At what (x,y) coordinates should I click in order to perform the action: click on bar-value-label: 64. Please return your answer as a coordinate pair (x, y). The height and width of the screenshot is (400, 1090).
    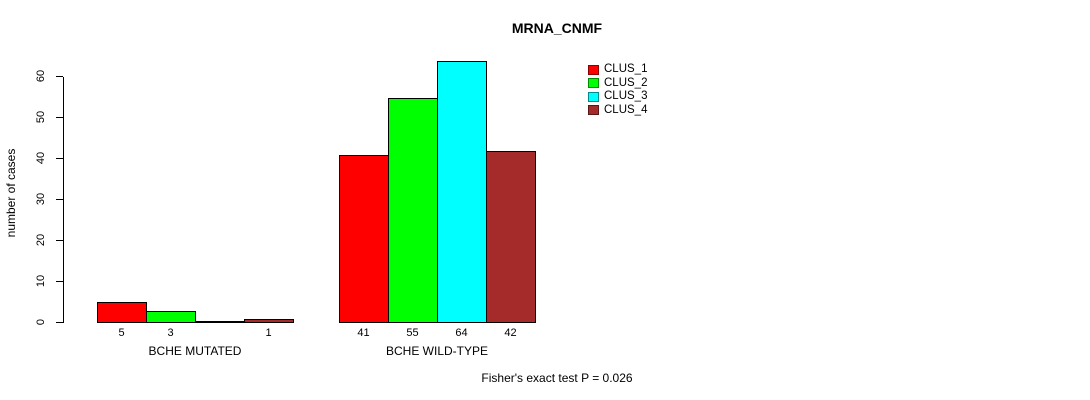
    Looking at the image, I should click on (461, 333).